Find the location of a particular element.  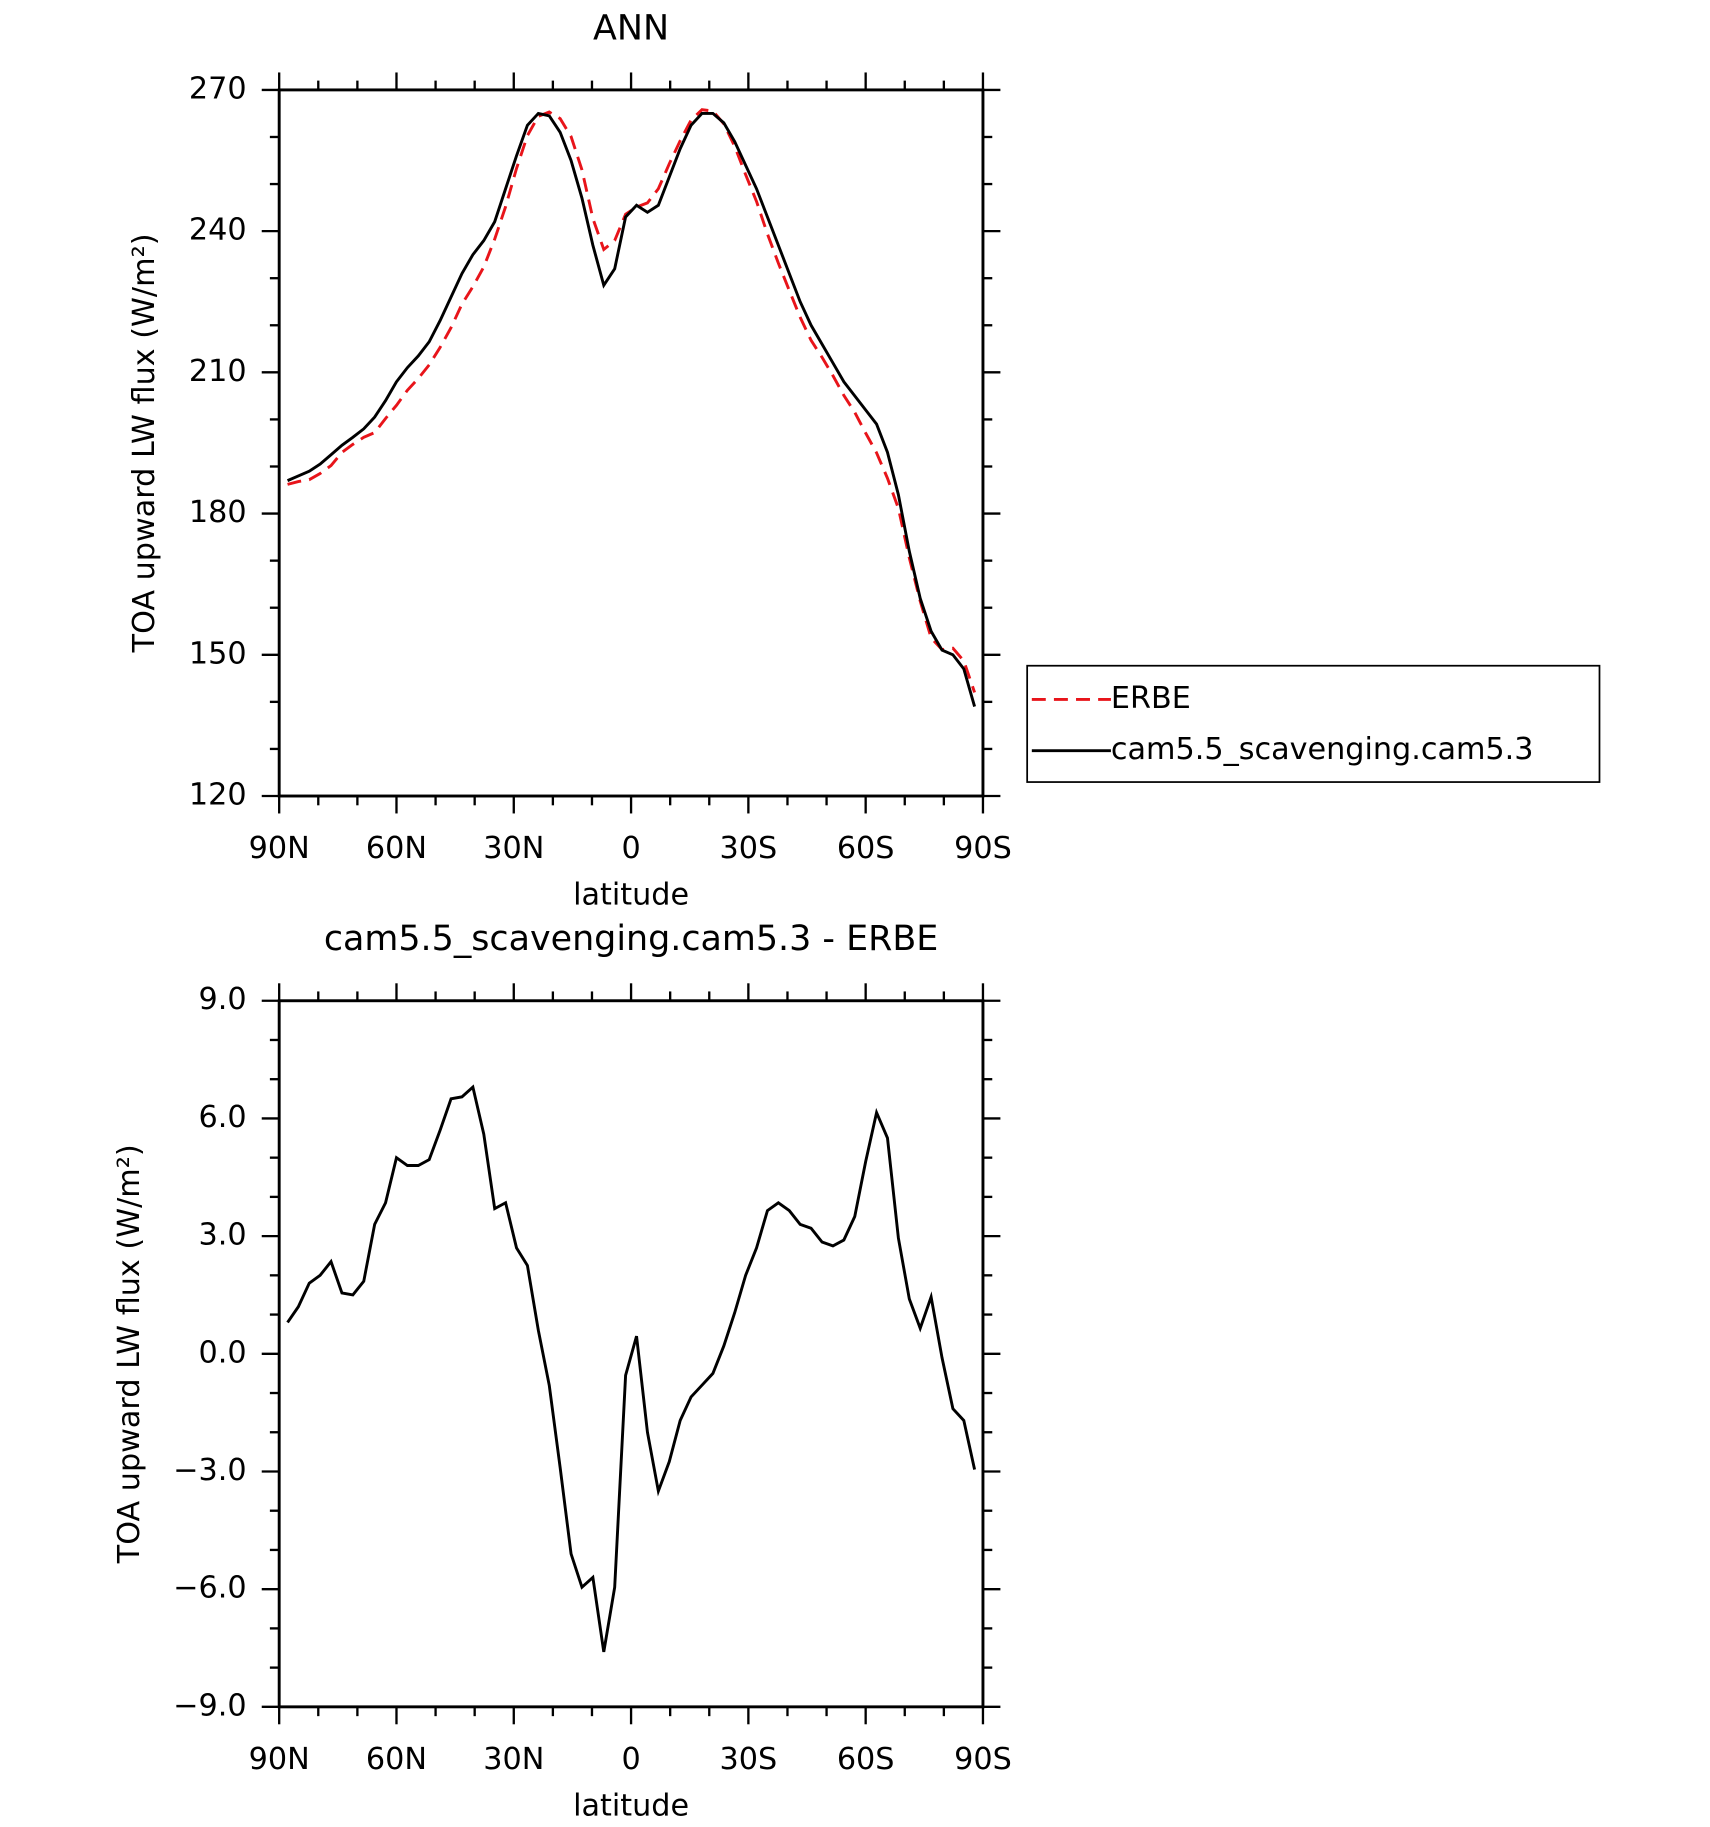

y-tick-label: 6.0 is located at coordinates (223, 1117).